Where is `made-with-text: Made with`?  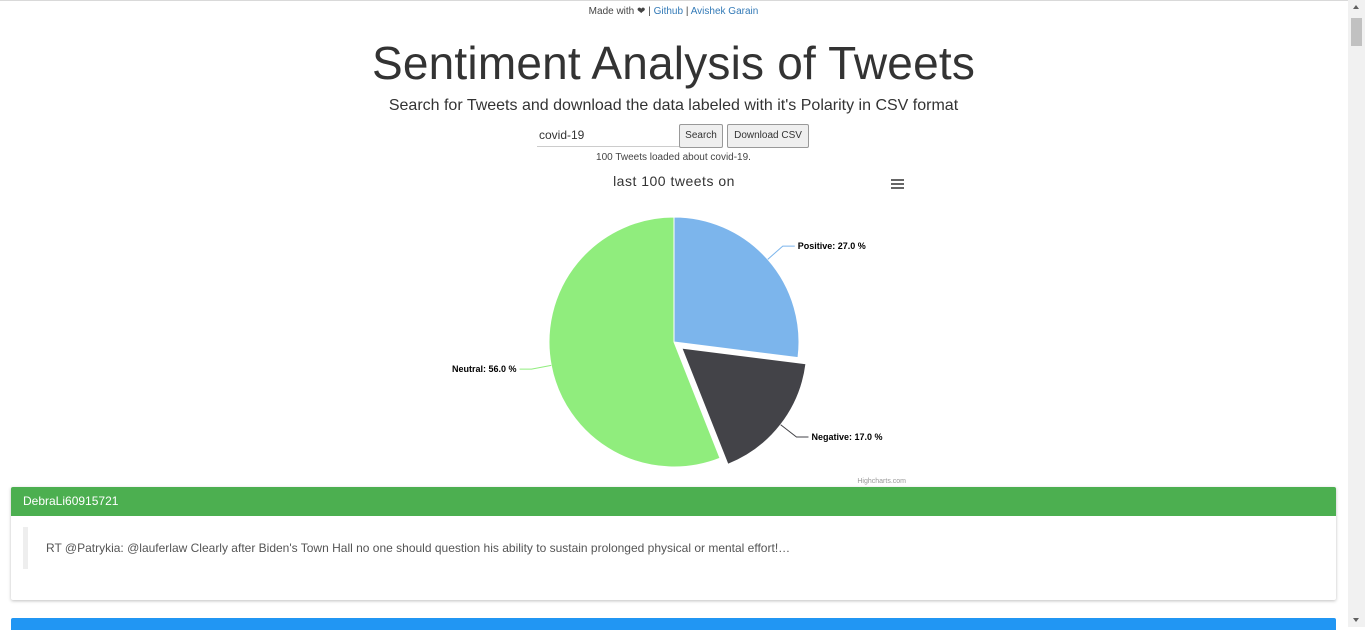
made-with-text: Made with is located at coordinates (611, 11).